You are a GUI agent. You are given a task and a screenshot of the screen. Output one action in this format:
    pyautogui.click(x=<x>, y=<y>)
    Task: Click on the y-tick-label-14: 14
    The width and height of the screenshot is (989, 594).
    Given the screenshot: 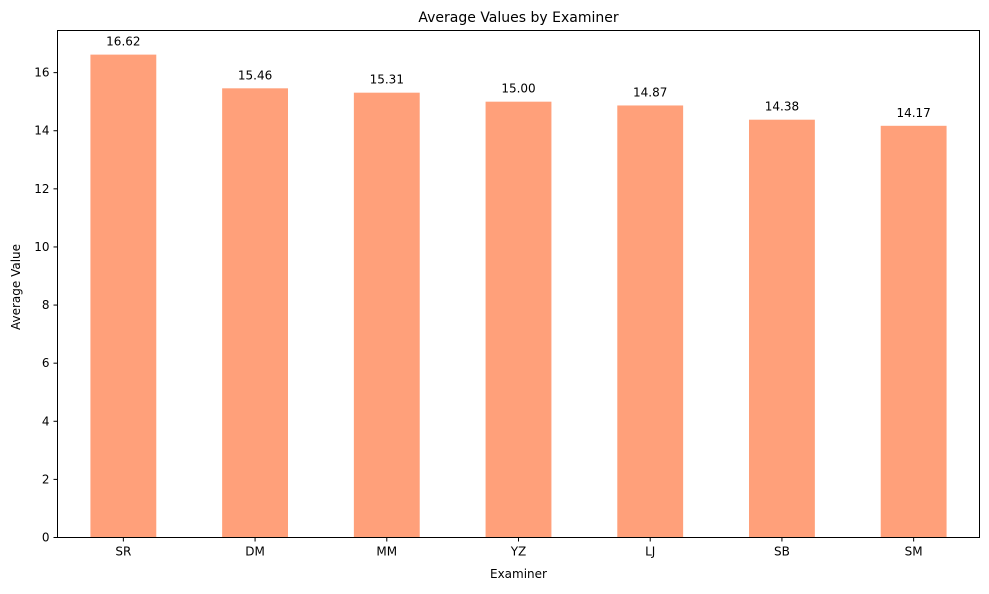 What is the action you would take?
    pyautogui.click(x=41, y=131)
    